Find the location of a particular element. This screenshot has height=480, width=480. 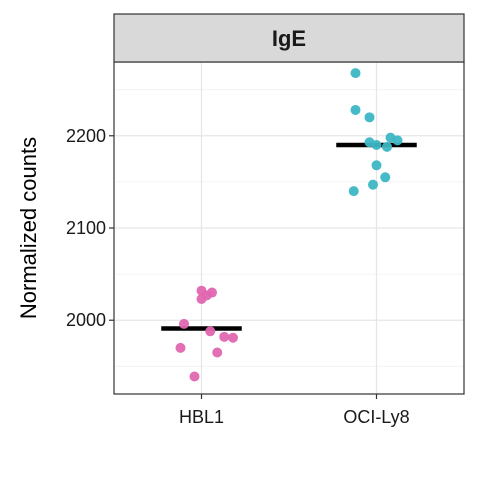

x-axis: HBL1 OCI-Ly8 is located at coordinates (294, 410).